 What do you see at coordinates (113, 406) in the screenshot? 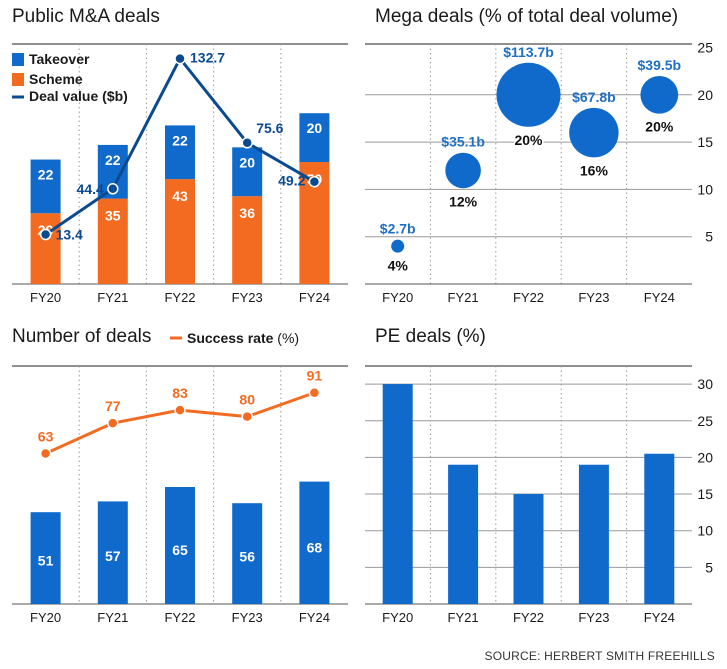
I see `success-rate-label: 77` at bounding box center [113, 406].